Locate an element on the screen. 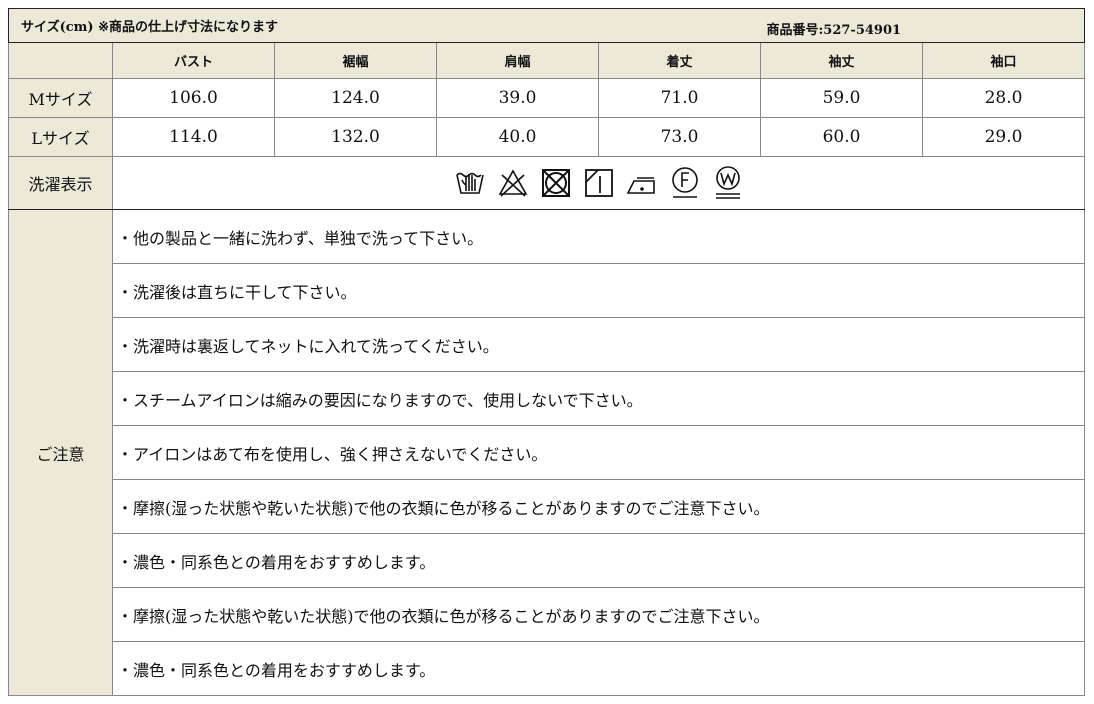  column-header: バスト is located at coordinates (193, 60).